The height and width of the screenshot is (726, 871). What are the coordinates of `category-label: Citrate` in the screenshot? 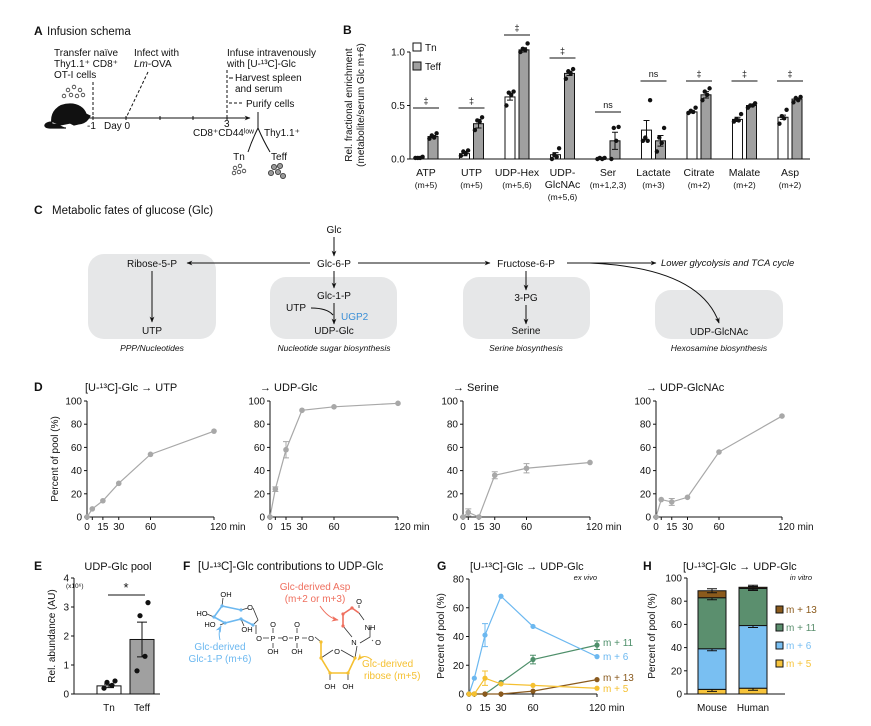 It's located at (699, 173).